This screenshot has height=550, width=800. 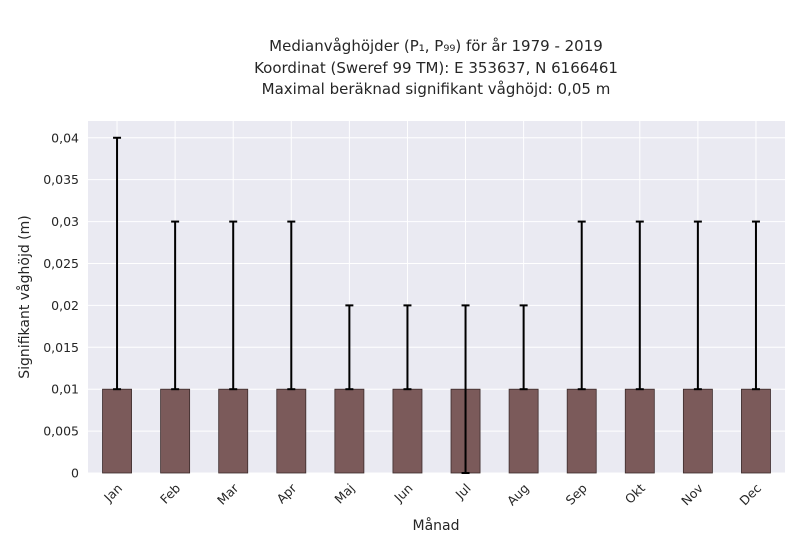 I want to click on x-tick-label-okt: Okt, so click(x=635, y=493).